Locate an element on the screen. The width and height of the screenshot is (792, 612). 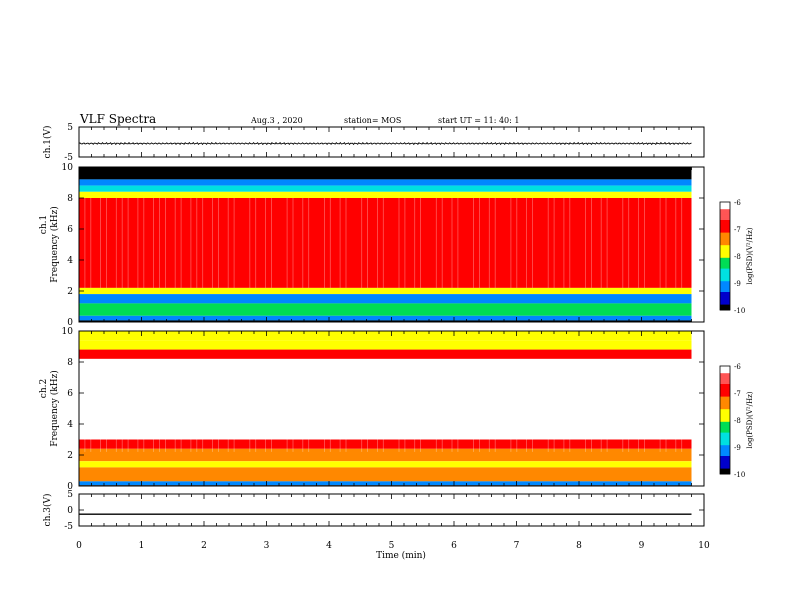
ch3-y-tick-label: -5 is located at coordinates (68, 527).